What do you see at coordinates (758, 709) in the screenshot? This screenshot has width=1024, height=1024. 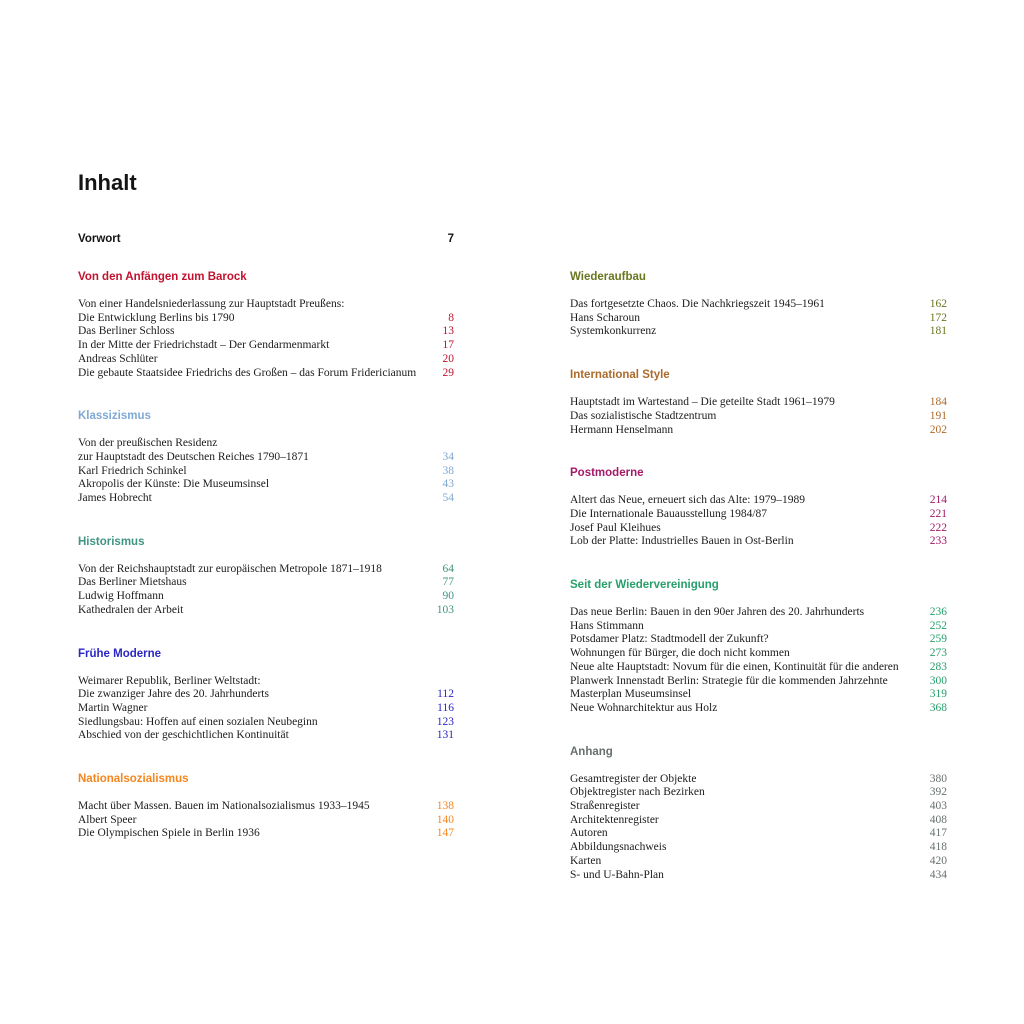 I see `toc-entry: Neue Wohnarchitektur aus Holz 368` at bounding box center [758, 709].